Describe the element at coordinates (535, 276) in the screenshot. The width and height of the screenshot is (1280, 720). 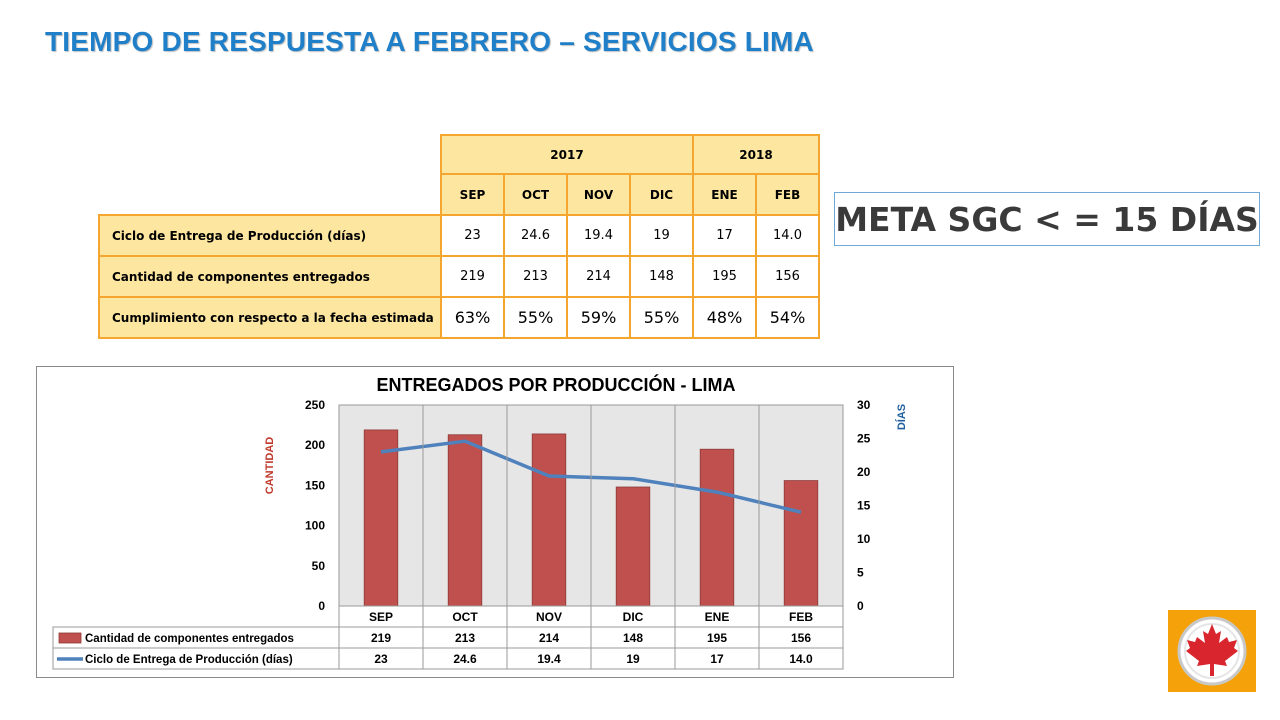
I see `table-cell: 213` at that location.